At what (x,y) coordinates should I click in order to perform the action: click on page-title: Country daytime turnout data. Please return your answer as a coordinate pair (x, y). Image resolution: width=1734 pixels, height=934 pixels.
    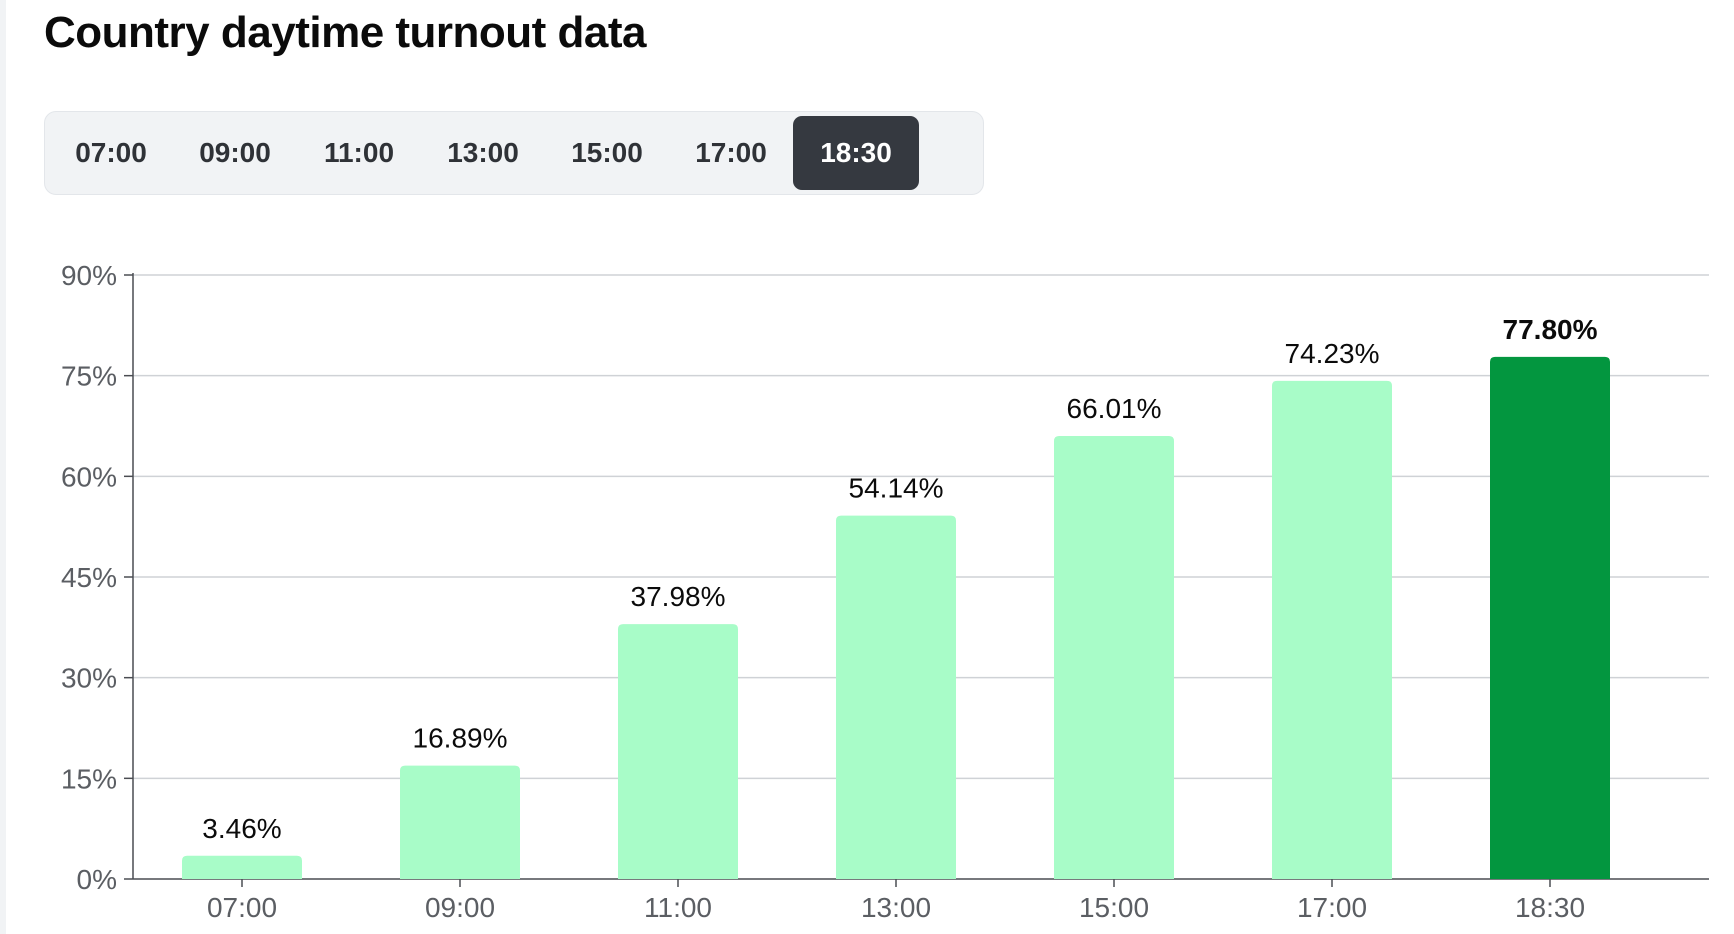
    Looking at the image, I should click on (345, 32).